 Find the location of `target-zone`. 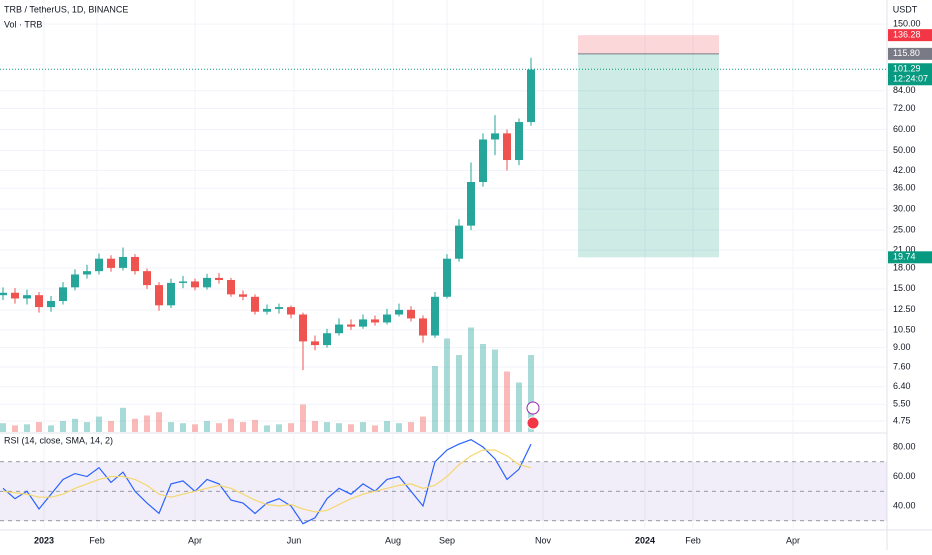

target-zone is located at coordinates (648, 155).